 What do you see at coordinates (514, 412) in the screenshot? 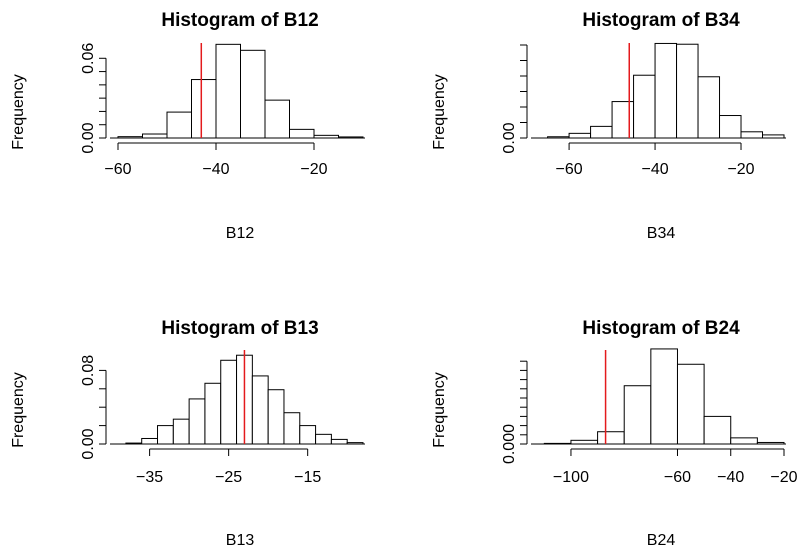
I see `y-axis: 0.000` at bounding box center [514, 412].